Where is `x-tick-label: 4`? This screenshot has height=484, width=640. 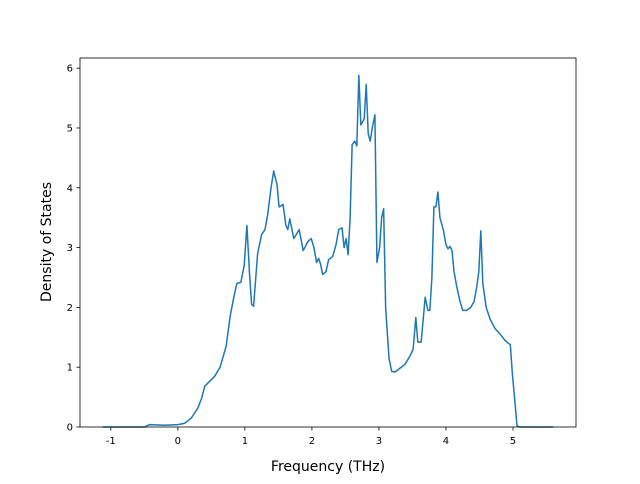 x-tick-label: 4 is located at coordinates (446, 441).